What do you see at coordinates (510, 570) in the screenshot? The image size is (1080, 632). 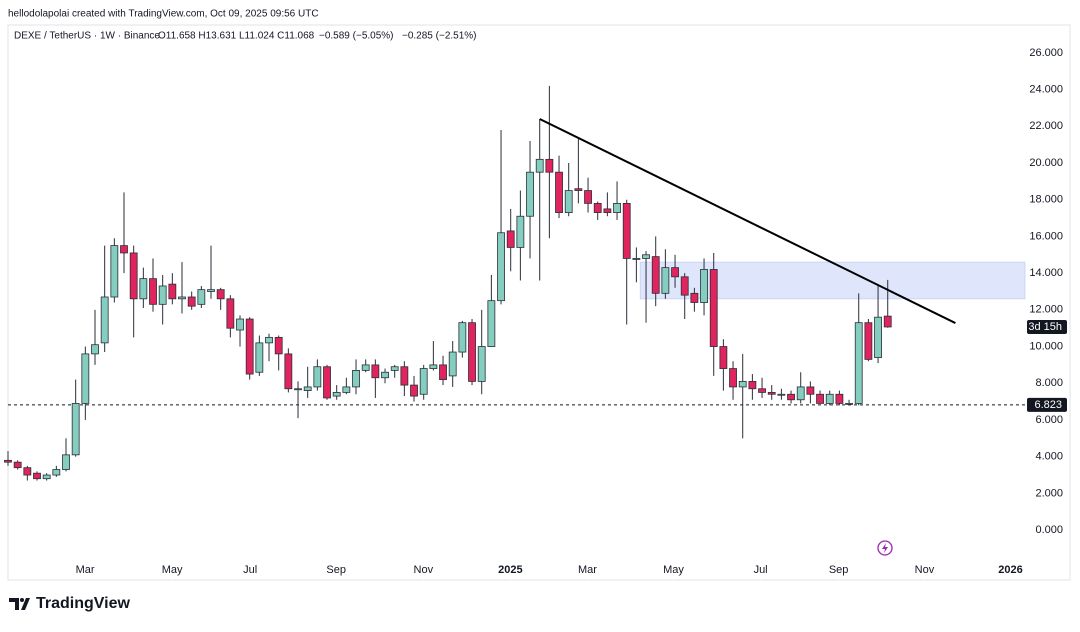 I see `x-tick-label: 2025` at bounding box center [510, 570].